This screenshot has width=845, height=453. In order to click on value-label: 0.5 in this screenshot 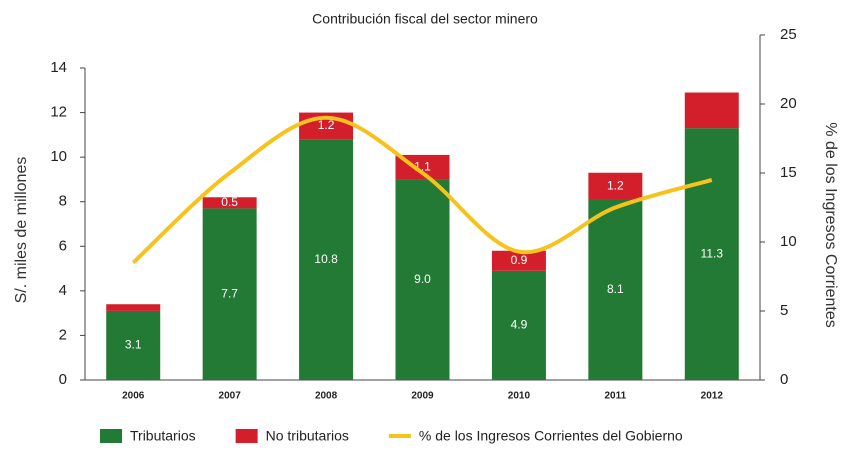, I will do `click(229, 202)`.